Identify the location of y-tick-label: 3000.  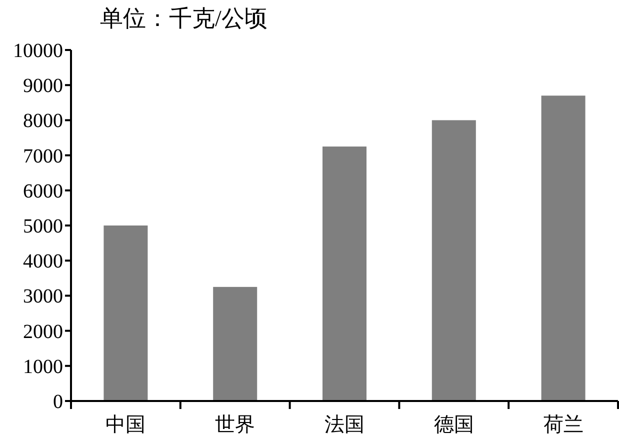
(43, 297).